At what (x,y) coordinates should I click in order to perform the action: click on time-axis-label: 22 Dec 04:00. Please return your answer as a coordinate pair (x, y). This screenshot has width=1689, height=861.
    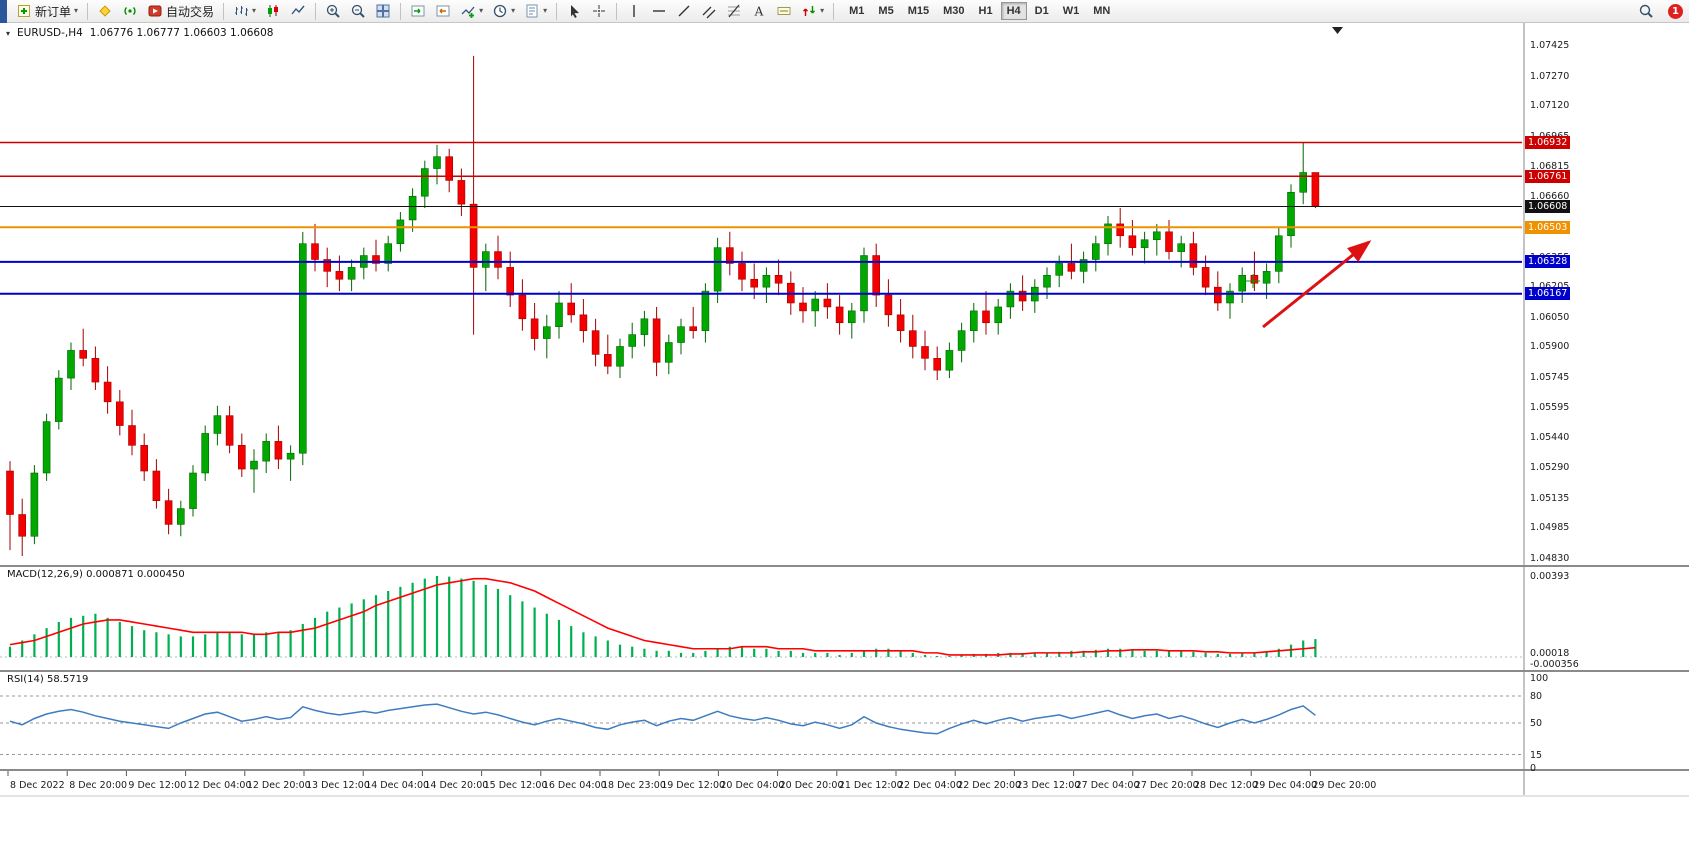
    Looking at the image, I should click on (930, 785).